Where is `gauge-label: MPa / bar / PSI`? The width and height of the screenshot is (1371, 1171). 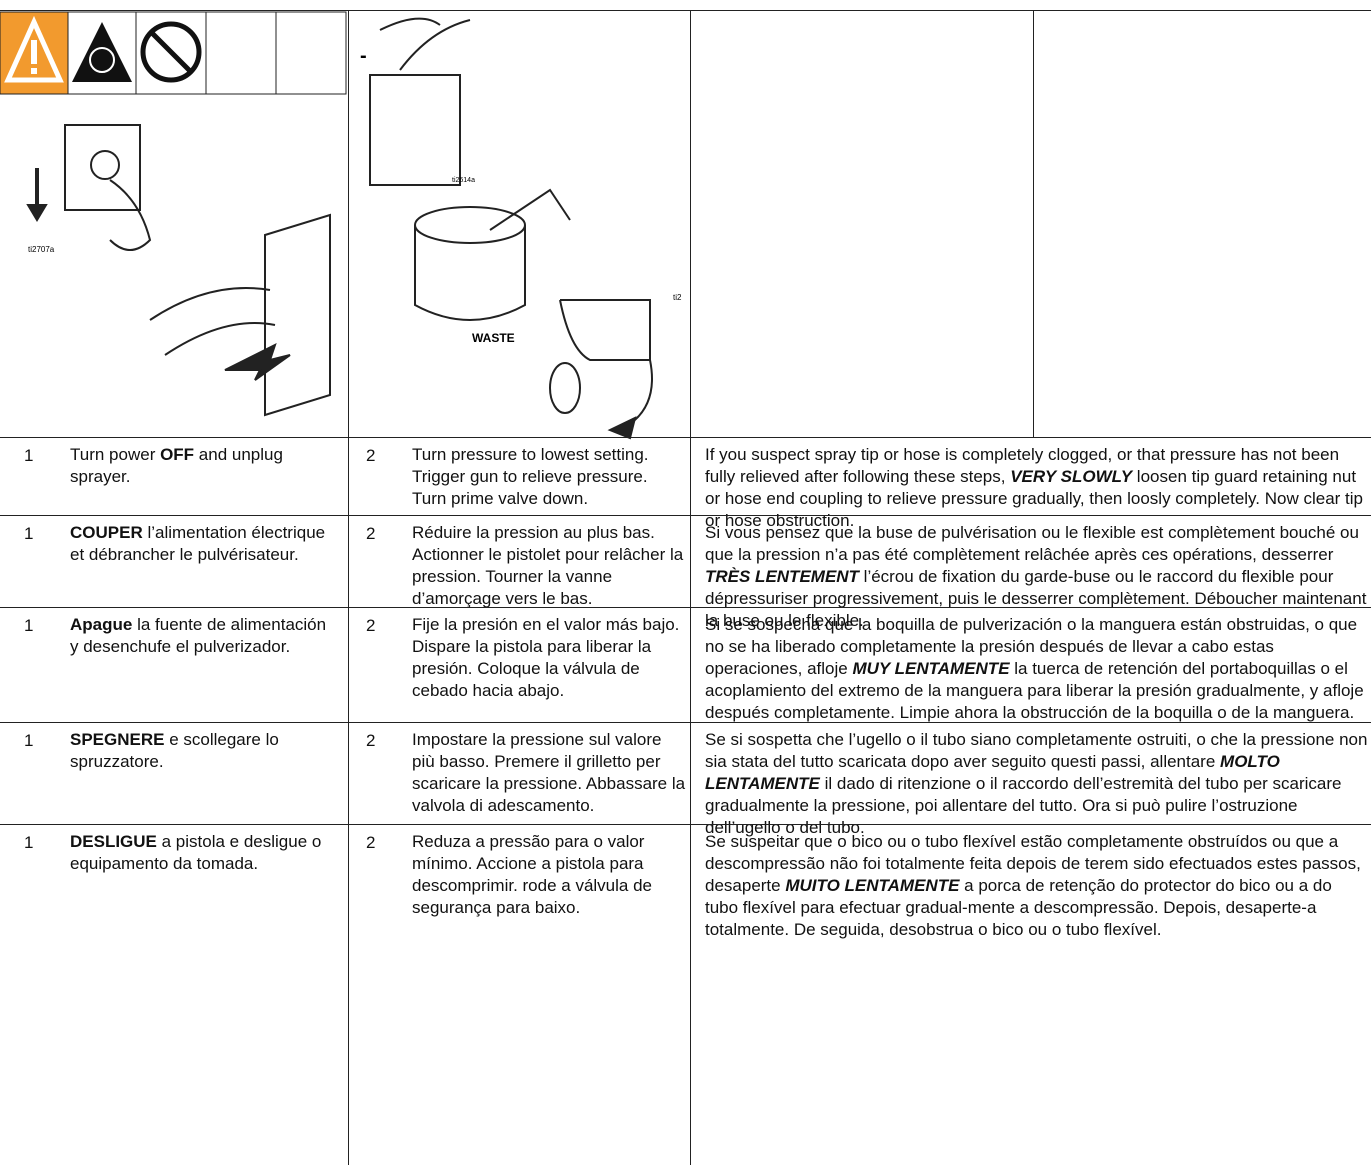 gauge-label: MPa / bar / PSI is located at coordinates (102, 87).